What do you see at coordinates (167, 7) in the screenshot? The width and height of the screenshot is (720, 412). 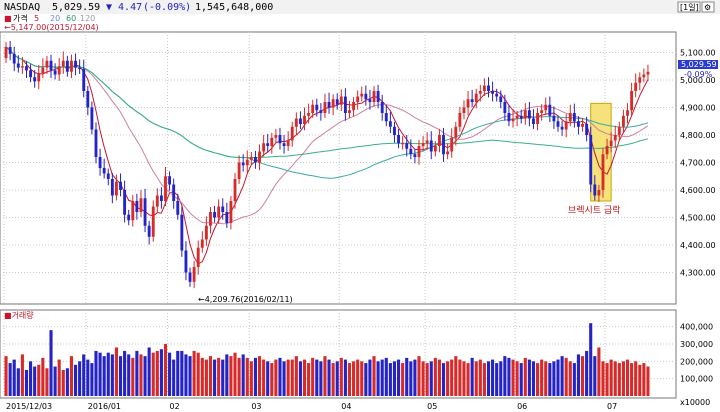 I see `change-pct-label: (-0.09%)` at bounding box center [167, 7].